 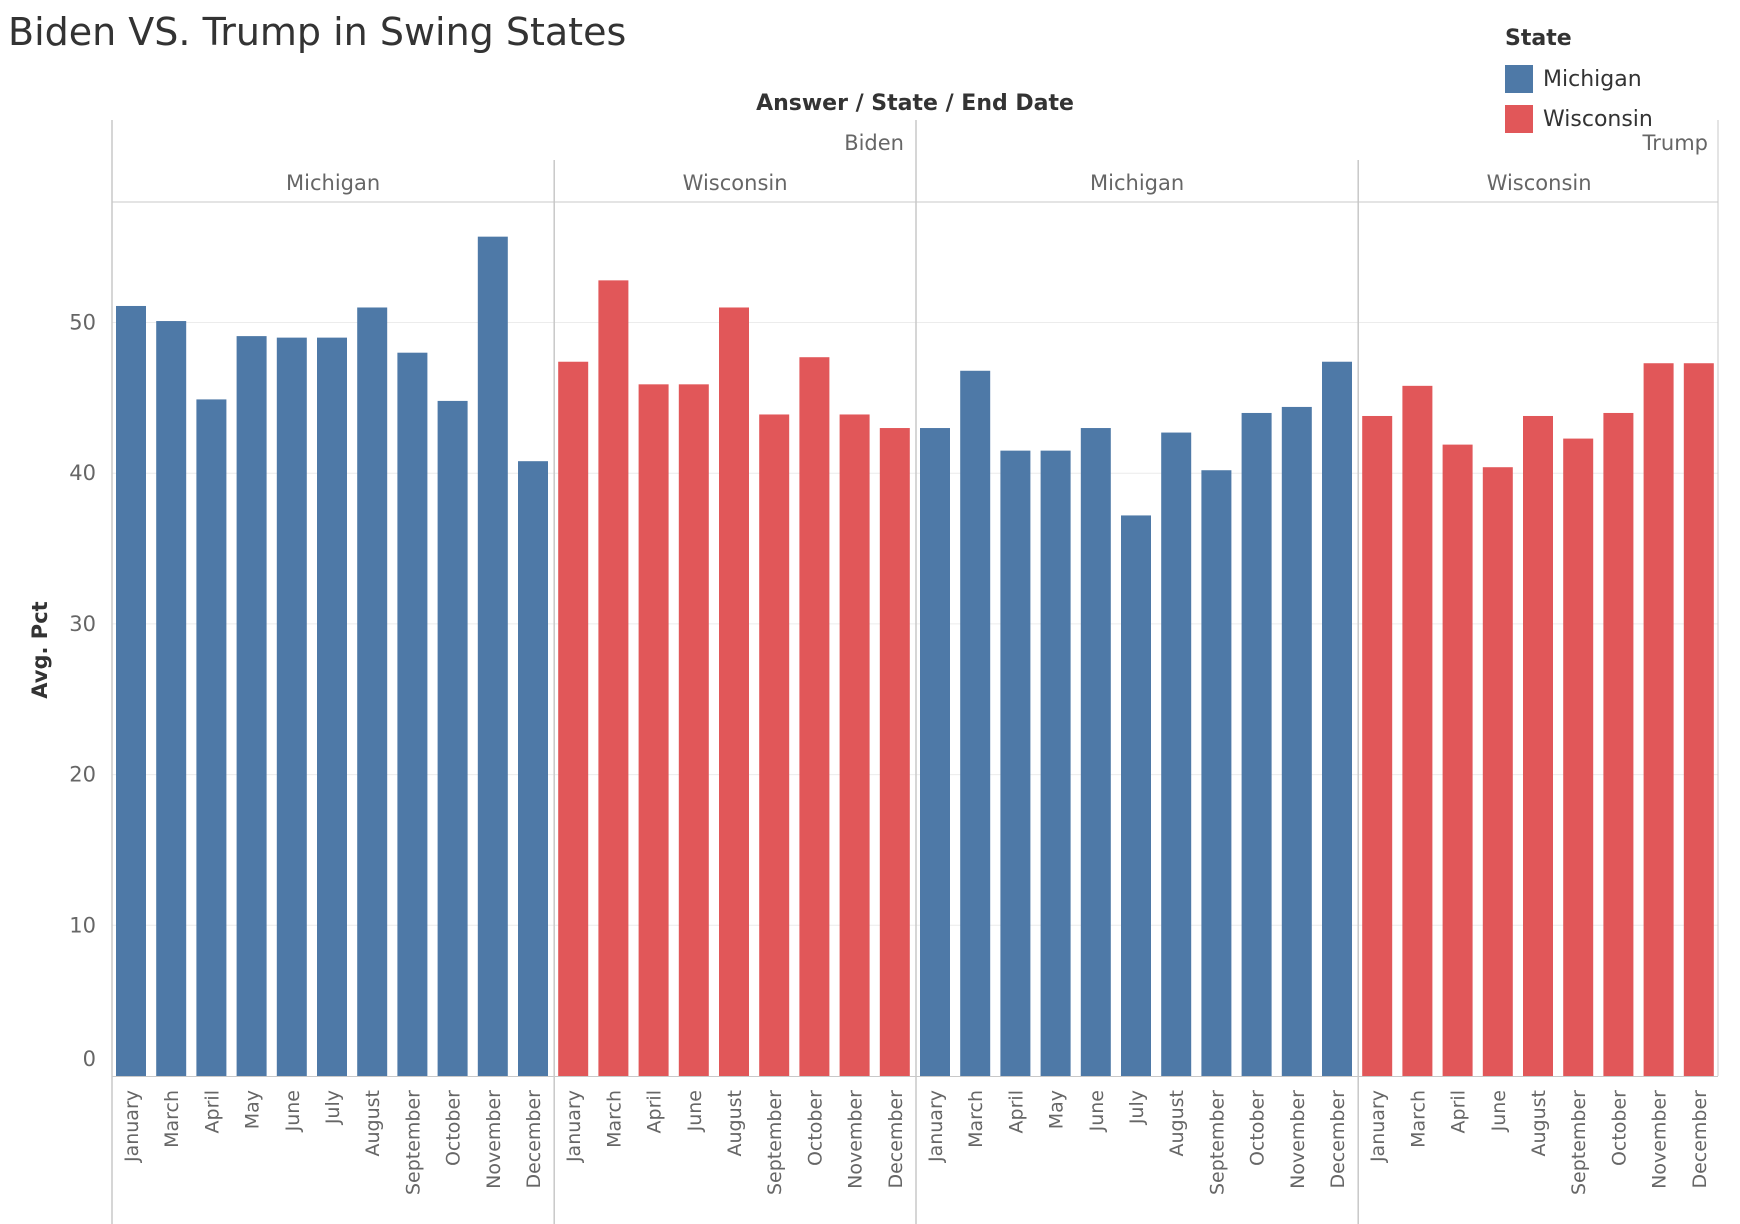 I want to click on legend: State Michigan Wisconsin, so click(x=1579, y=82).